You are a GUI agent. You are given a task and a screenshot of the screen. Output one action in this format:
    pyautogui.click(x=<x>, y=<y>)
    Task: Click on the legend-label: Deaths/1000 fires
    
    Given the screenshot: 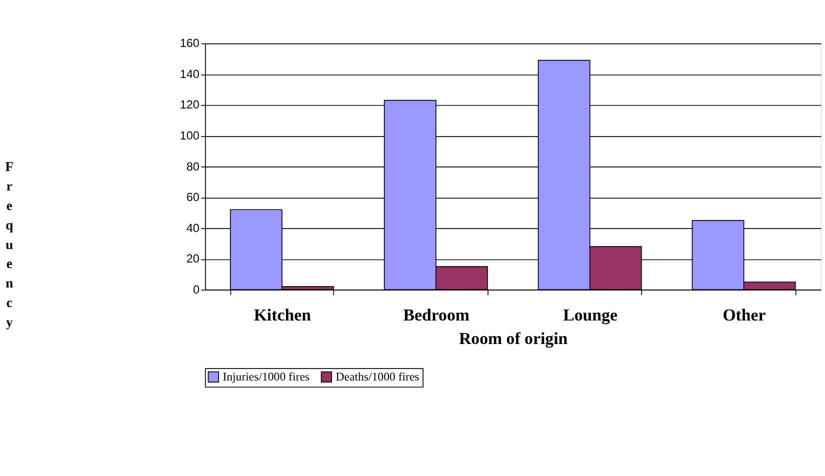 What is the action you would take?
    pyautogui.click(x=378, y=376)
    